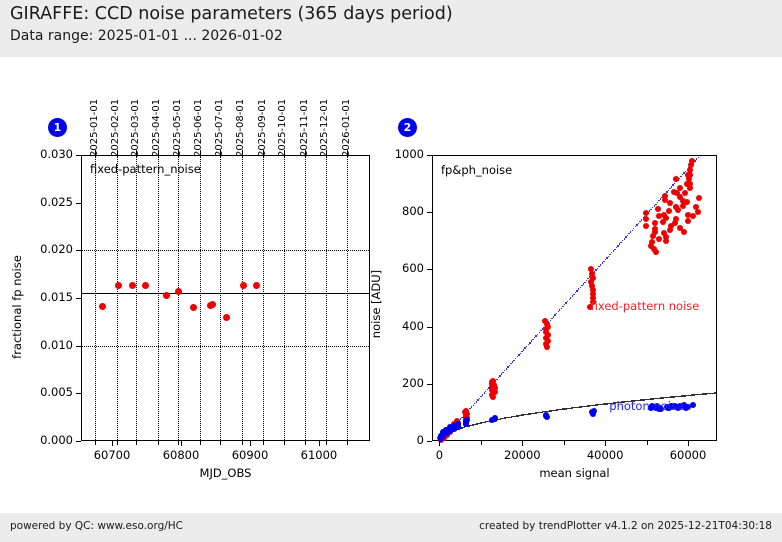 The image size is (782, 542). Describe the element at coordinates (688, 443) in the screenshot. I see `tick-bottom` at that location.